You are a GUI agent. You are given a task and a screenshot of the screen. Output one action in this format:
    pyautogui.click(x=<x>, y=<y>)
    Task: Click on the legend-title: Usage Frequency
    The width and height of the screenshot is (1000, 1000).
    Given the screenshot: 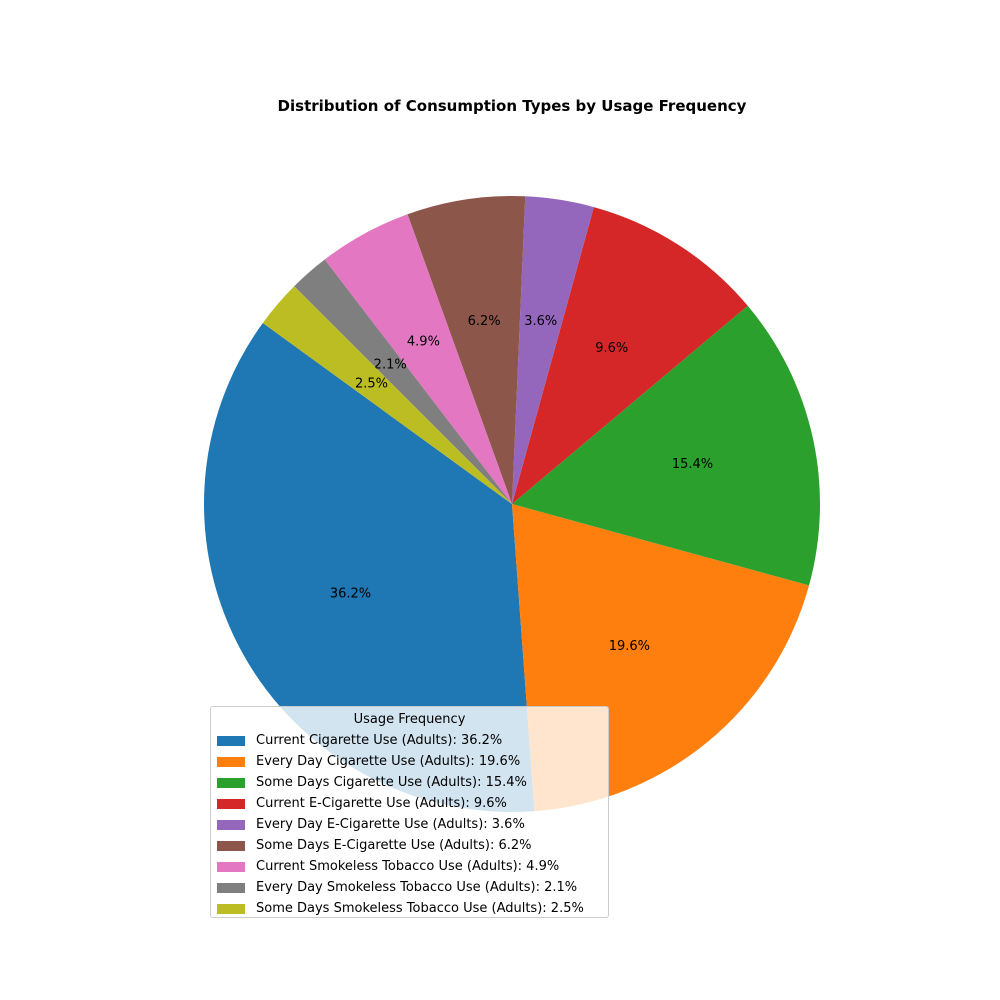 What is the action you would take?
    pyautogui.click(x=409, y=719)
    